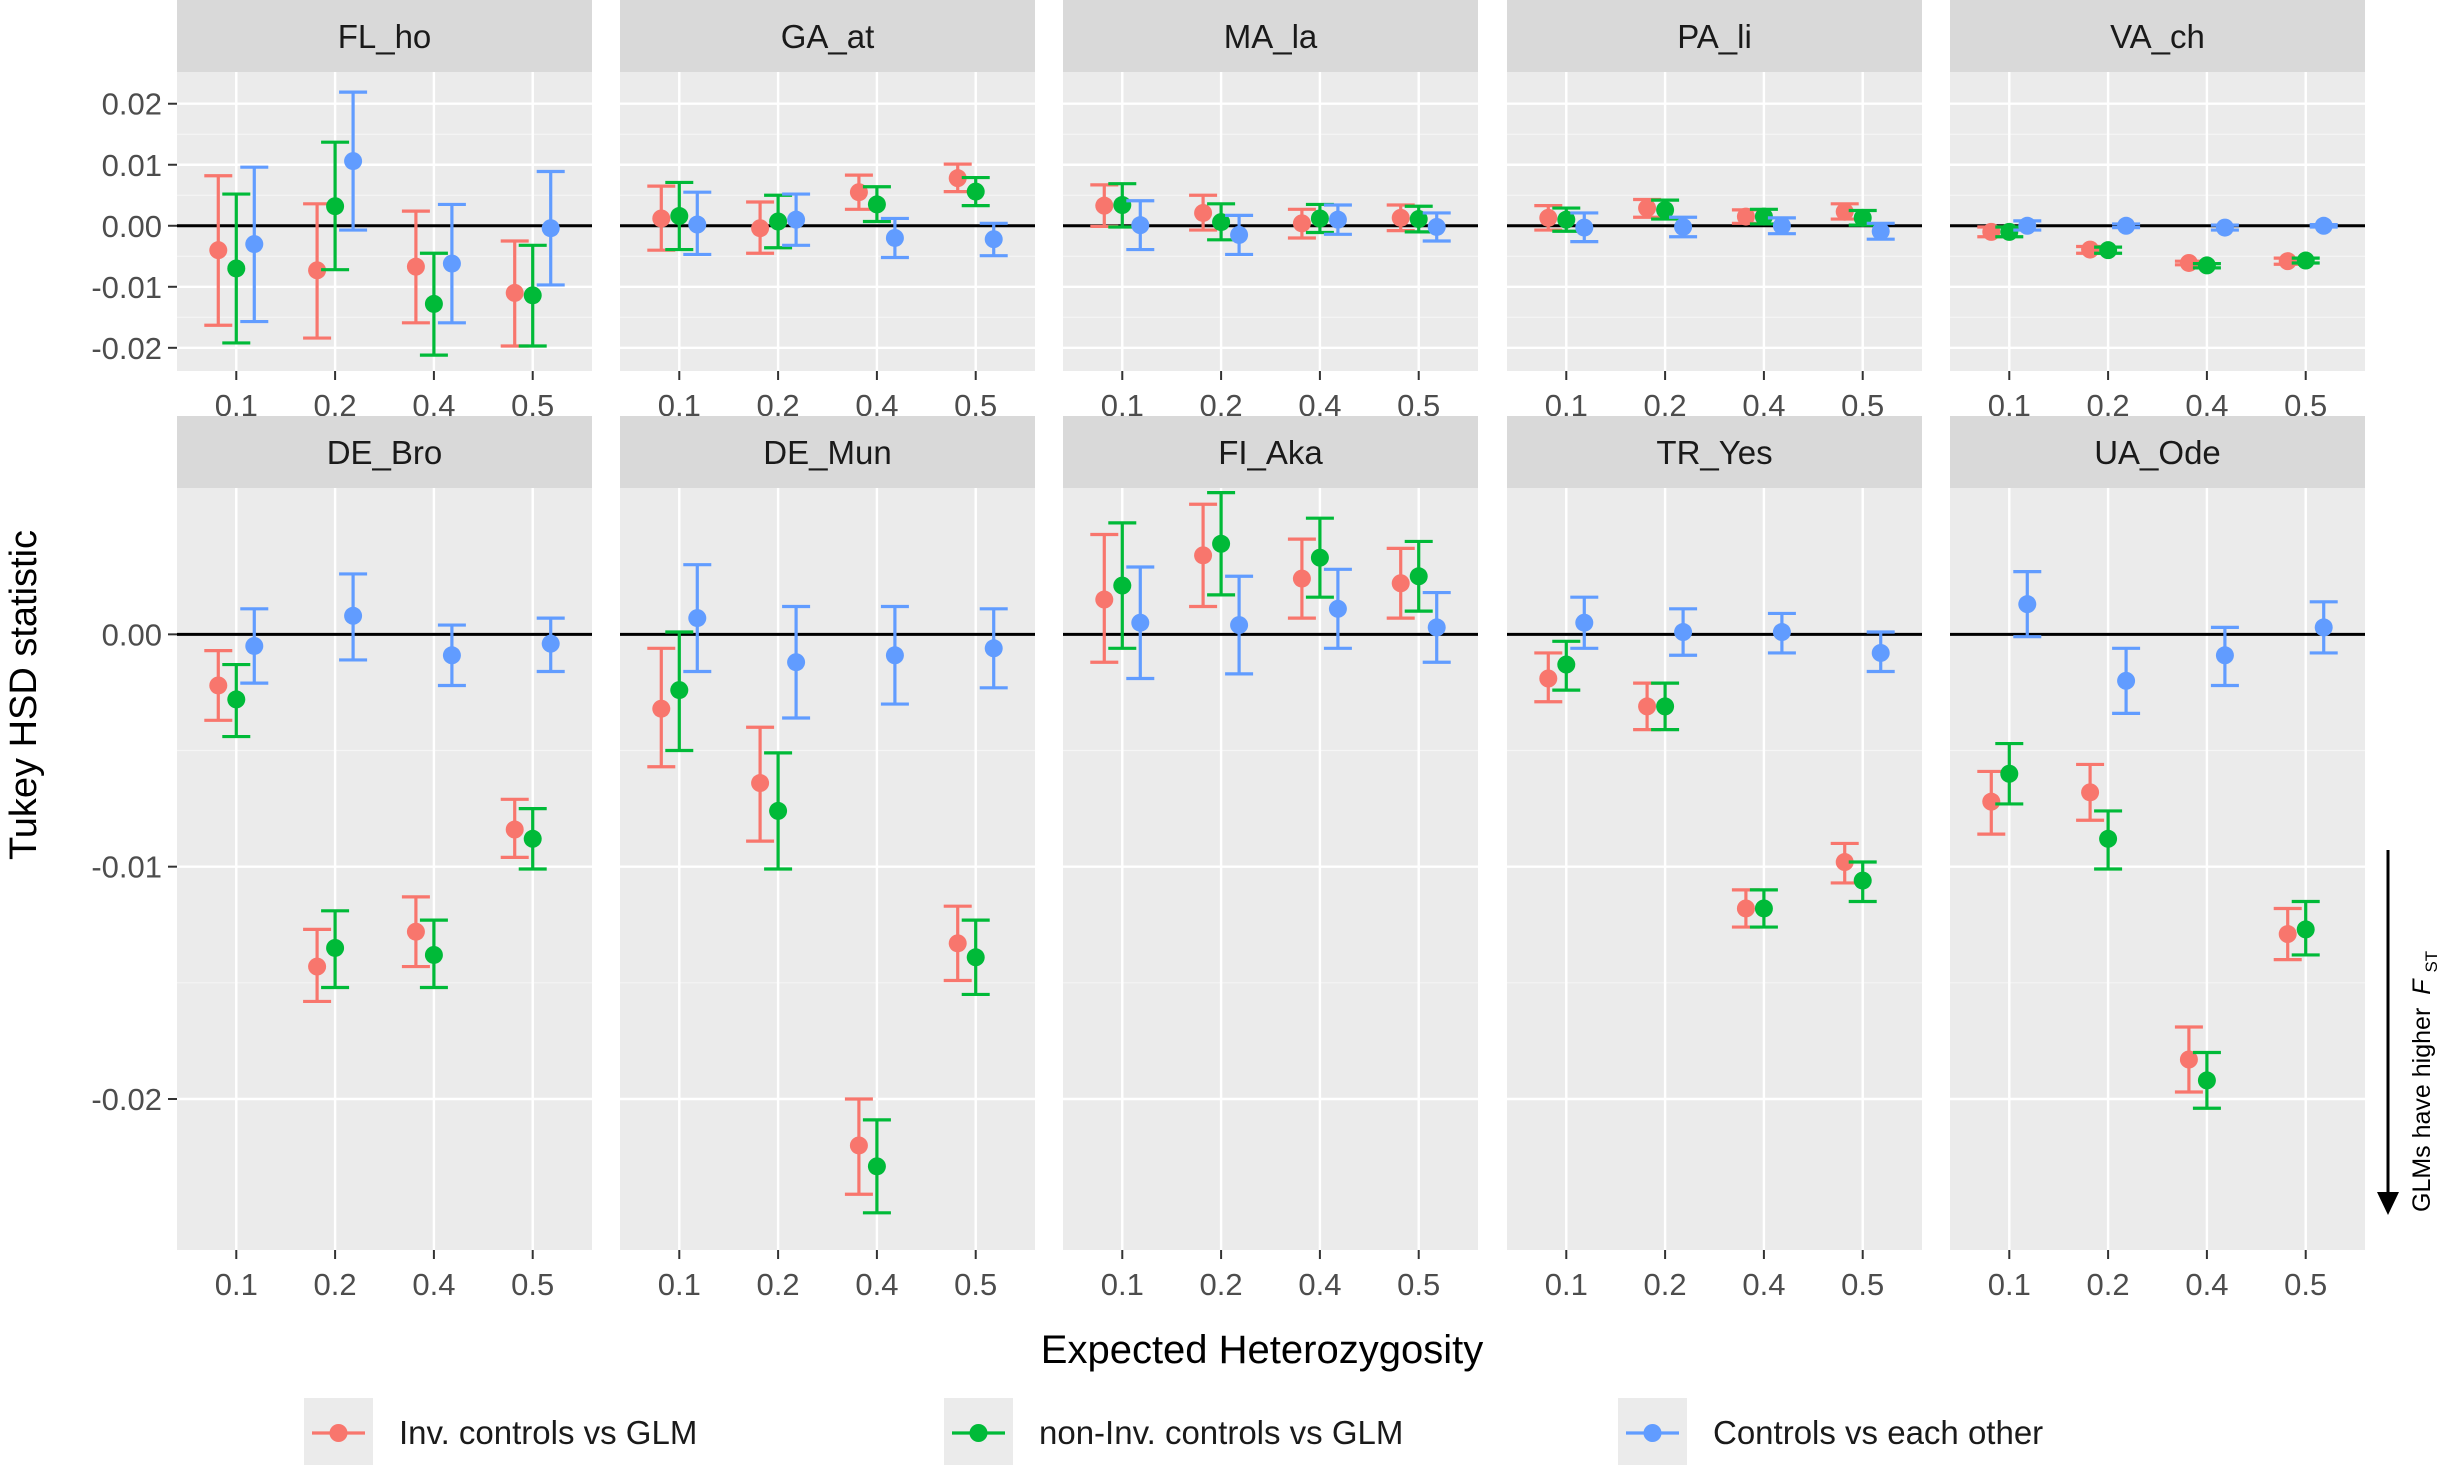 The height and width of the screenshot is (1465, 2455). I want to click on facet-title: VA_ch, so click(2157, 36).